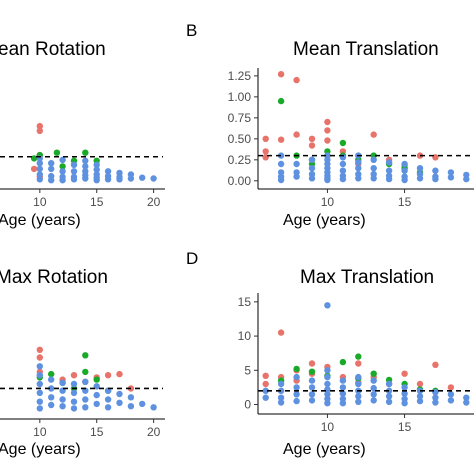  What do you see at coordinates (191, 30) in the screenshot?
I see `panel-label: B` at bounding box center [191, 30].